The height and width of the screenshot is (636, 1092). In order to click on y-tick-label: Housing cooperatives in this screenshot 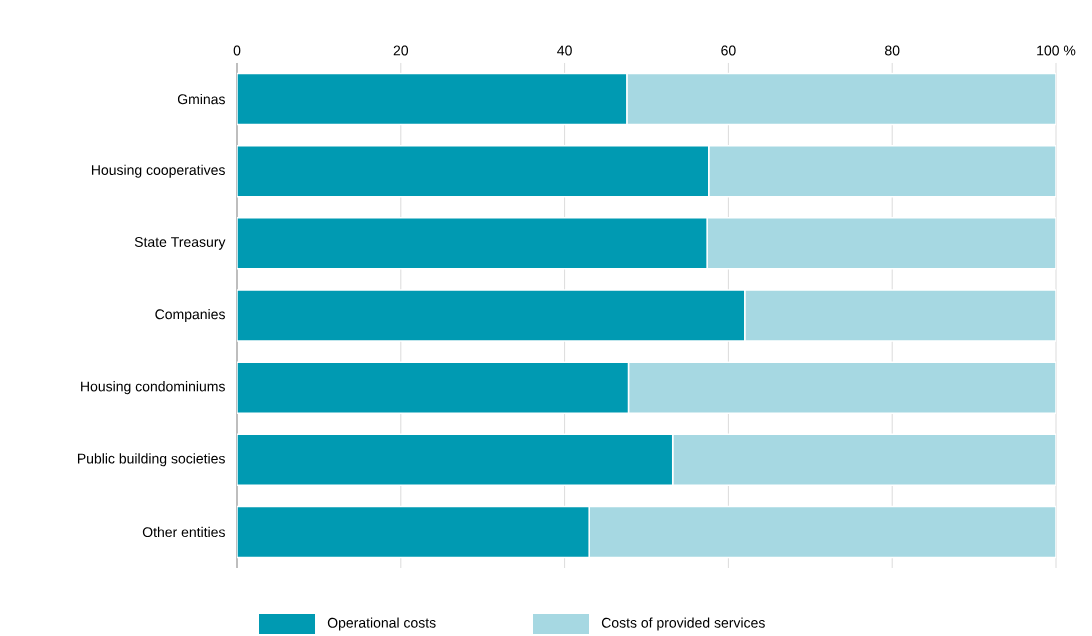, I will do `click(158, 171)`.